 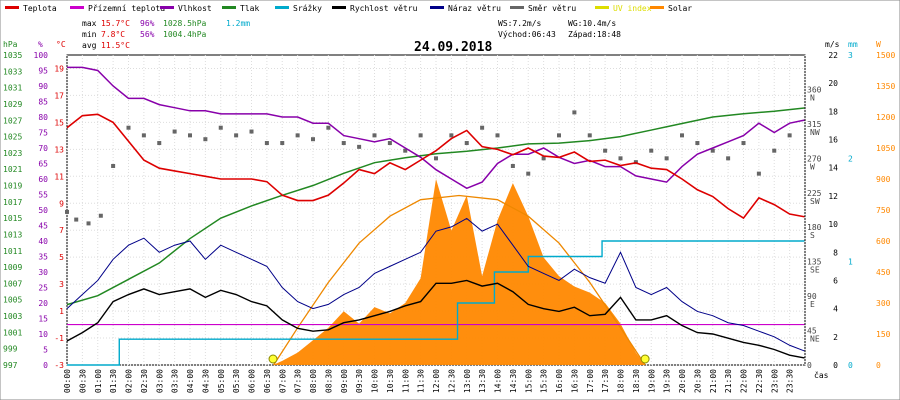 I want to click on pressure-tick-1011: 1011, so click(x=12, y=251).